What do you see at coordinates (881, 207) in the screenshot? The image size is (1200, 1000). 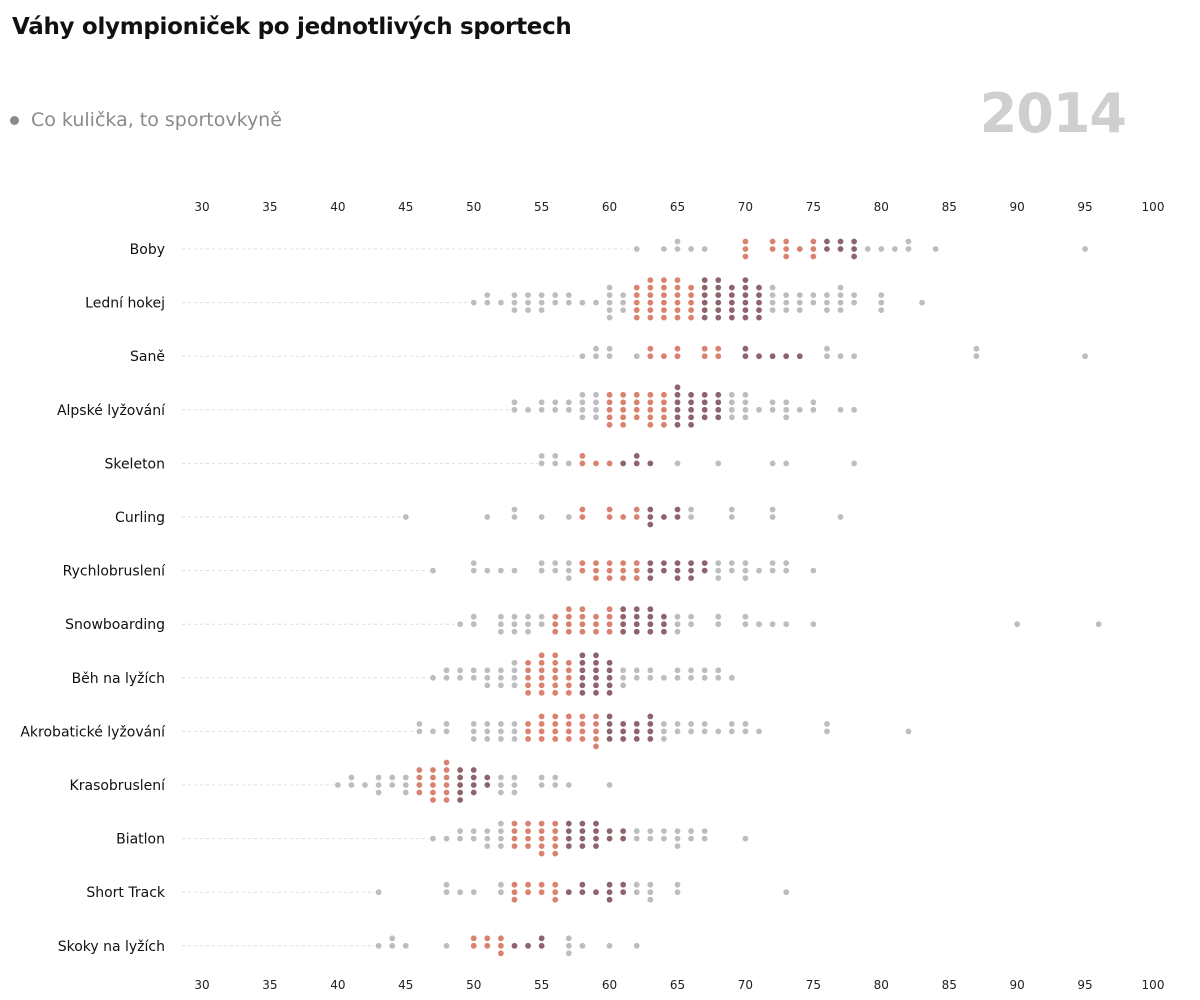 I see `top-tick-label-80: 80` at bounding box center [881, 207].